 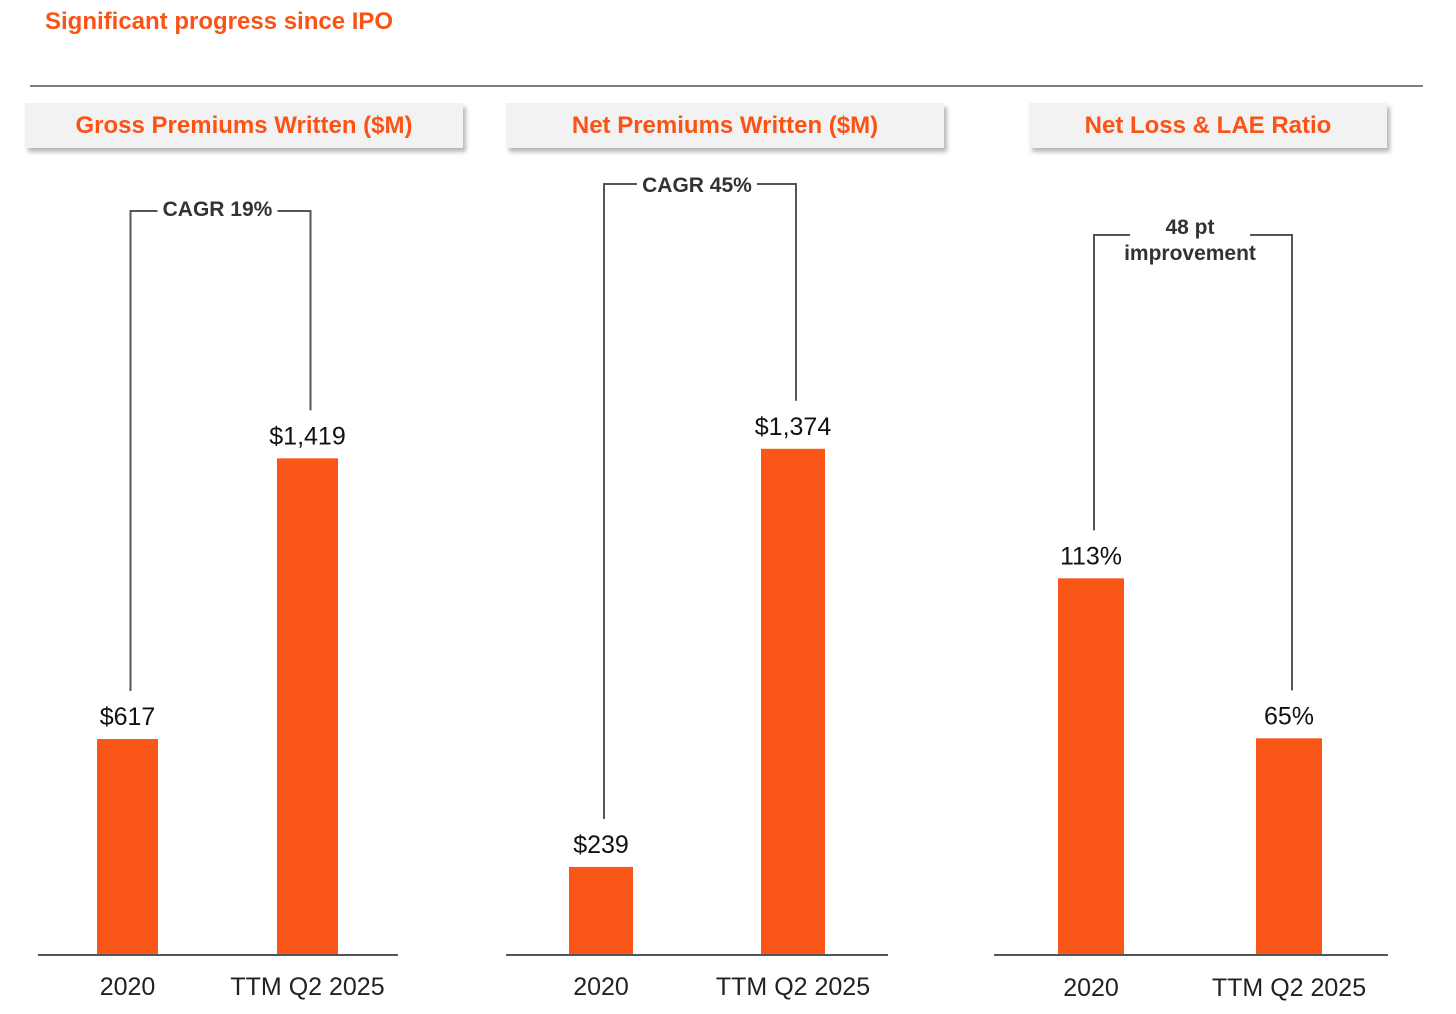 What do you see at coordinates (726, 86) in the screenshot?
I see `title-divider` at bounding box center [726, 86].